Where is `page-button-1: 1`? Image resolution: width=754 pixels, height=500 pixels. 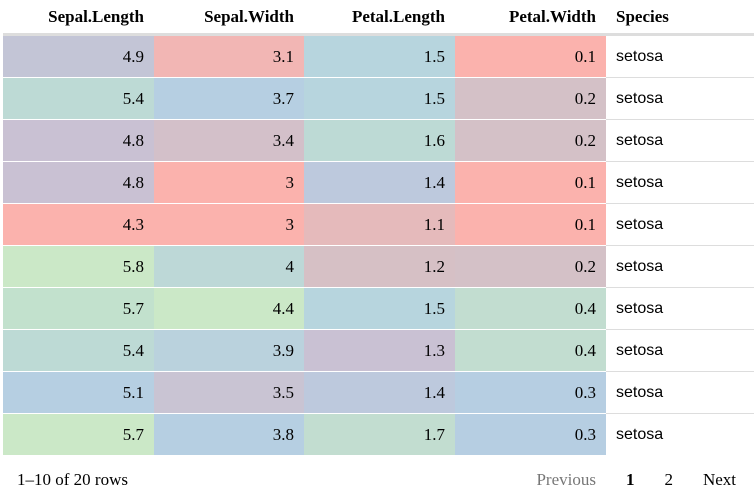 page-button-1: 1 is located at coordinates (630, 480).